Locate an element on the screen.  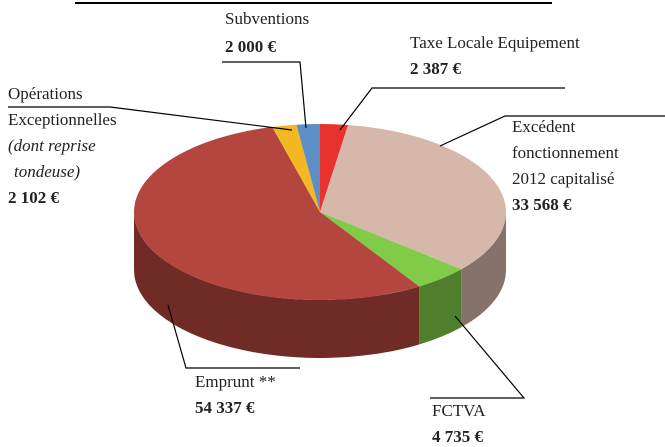
slice-label: FCTVA is located at coordinates (459, 410).